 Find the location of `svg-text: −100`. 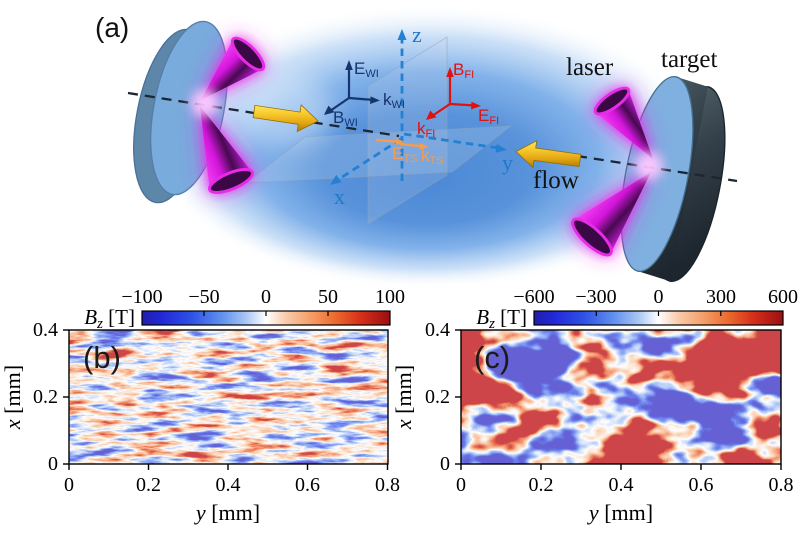

svg-text: −100 is located at coordinates (141, 297).